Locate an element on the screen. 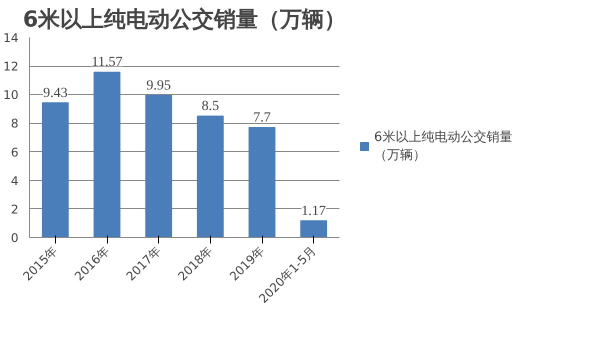 This screenshot has width=600, height=360. y-tick-label: 6 is located at coordinates (14, 152).